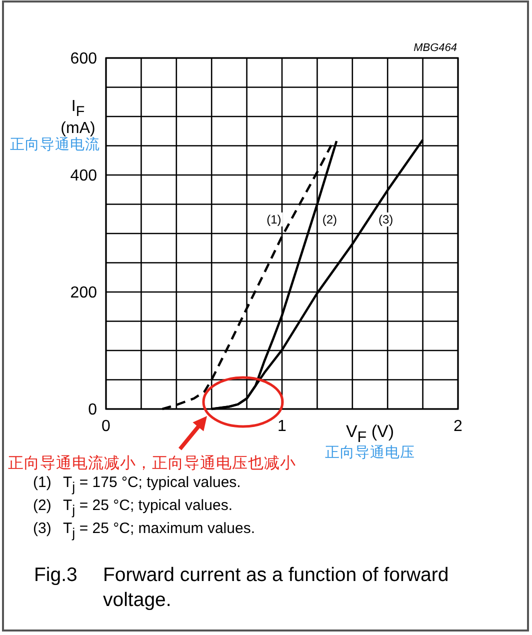 The height and width of the screenshot is (635, 532). What do you see at coordinates (386, 219) in the screenshot?
I see `series-label: (3)` at bounding box center [386, 219].